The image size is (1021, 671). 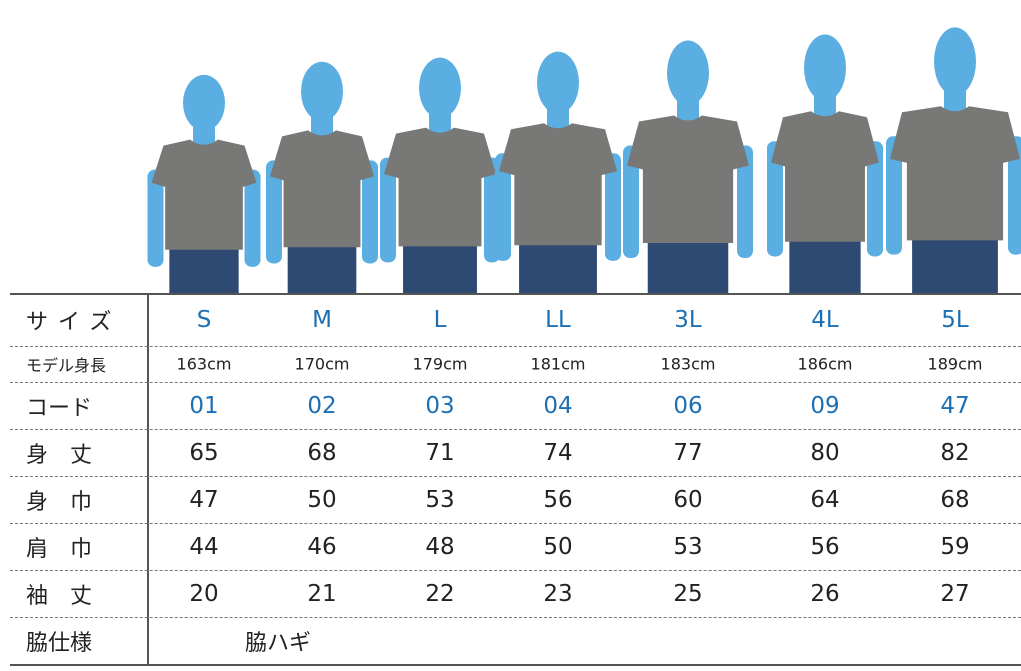 I want to click on cell: 186cm, so click(x=825, y=364).